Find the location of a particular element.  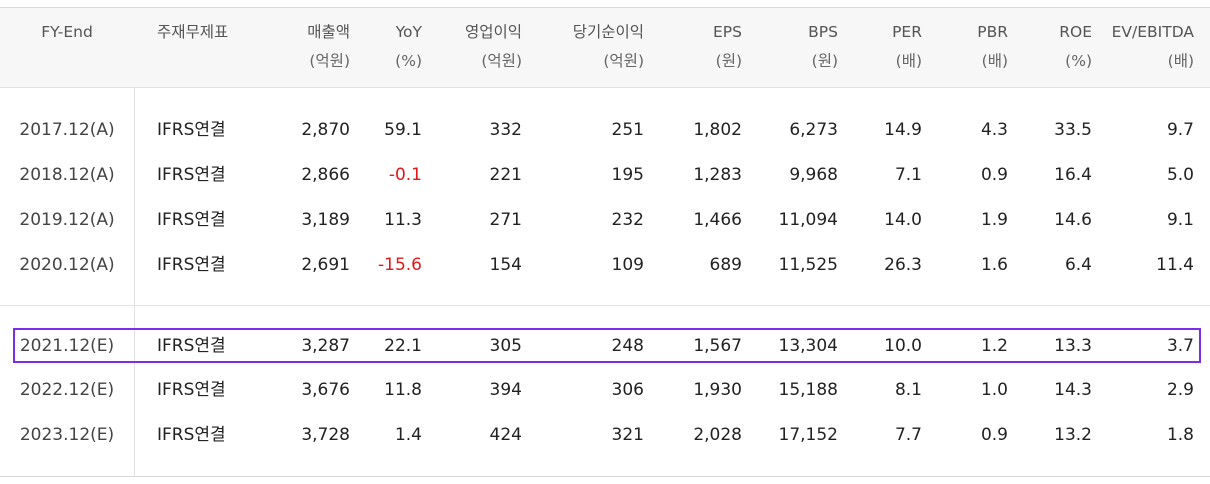

cell-eps: 689 is located at coordinates (725, 265).